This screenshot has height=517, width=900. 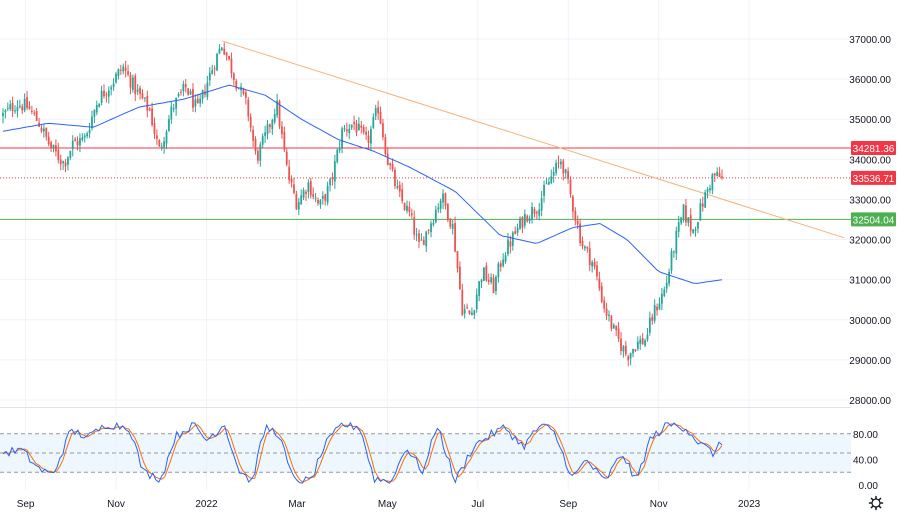 What do you see at coordinates (873, 148) in the screenshot?
I see `resistance-label: 34281.36` at bounding box center [873, 148].